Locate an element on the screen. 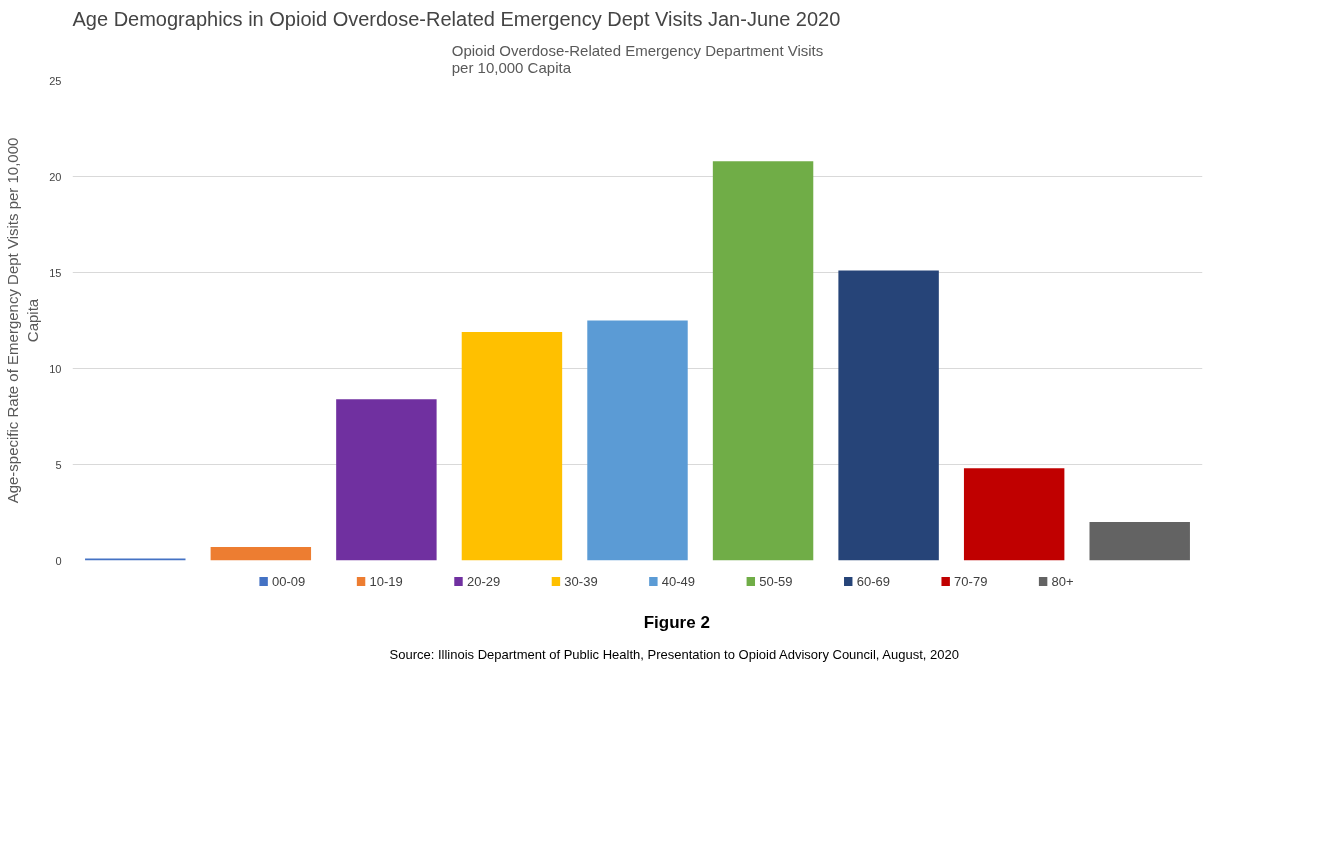 The image size is (1333, 849). legend-label: 40-49 is located at coordinates (678, 581).